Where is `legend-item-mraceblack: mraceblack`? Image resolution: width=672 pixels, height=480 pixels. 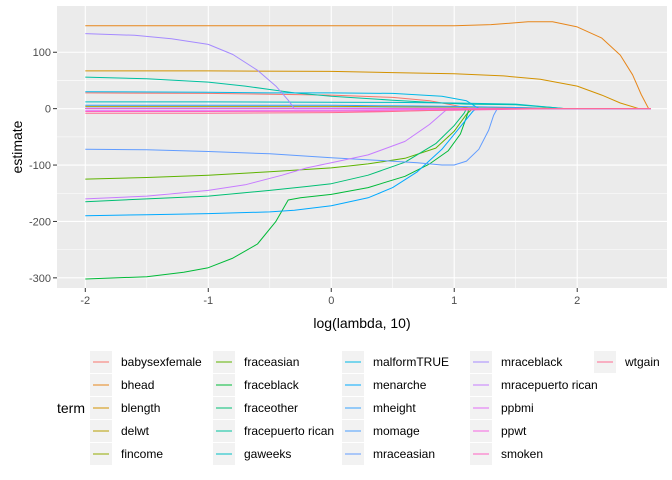
legend-item-mraceblack: mraceblack is located at coordinates (516, 362).